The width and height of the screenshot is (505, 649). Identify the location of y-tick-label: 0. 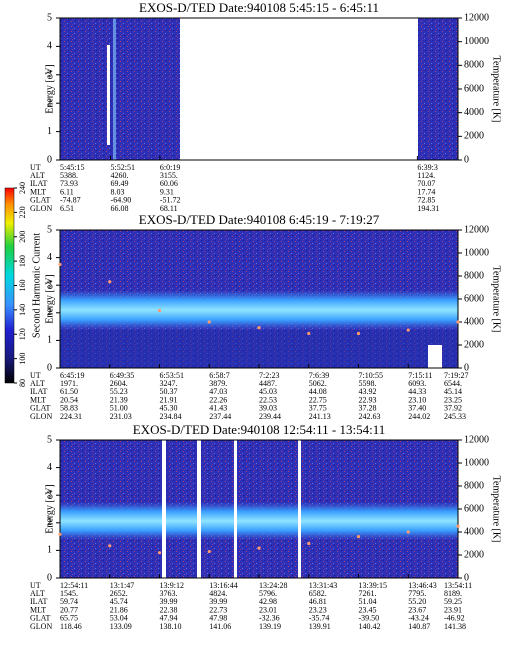
(49, 367).